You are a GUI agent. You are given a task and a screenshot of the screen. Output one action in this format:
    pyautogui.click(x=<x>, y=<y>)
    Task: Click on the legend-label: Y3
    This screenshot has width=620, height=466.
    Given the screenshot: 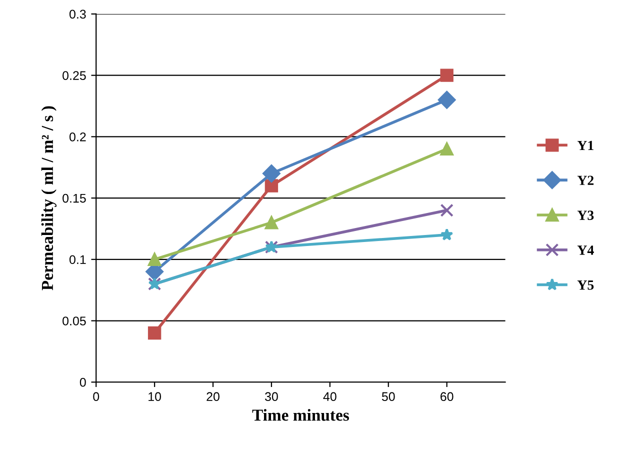 What is the action you would take?
    pyautogui.click(x=585, y=215)
    